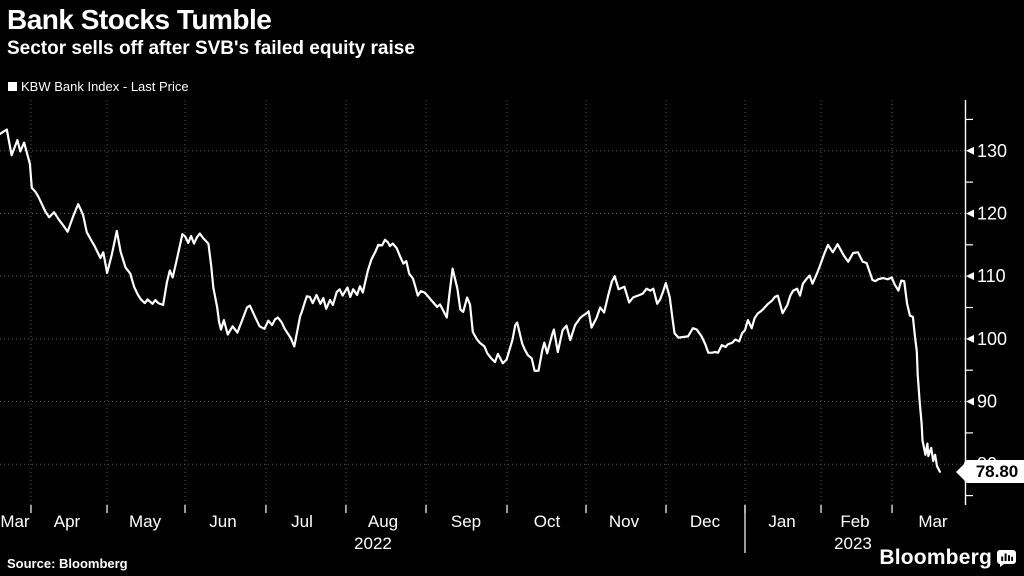 The width and height of the screenshot is (1024, 576). Describe the element at coordinates (935, 557) in the screenshot. I see `bloomberg-logo-text: Bloomberg` at that location.